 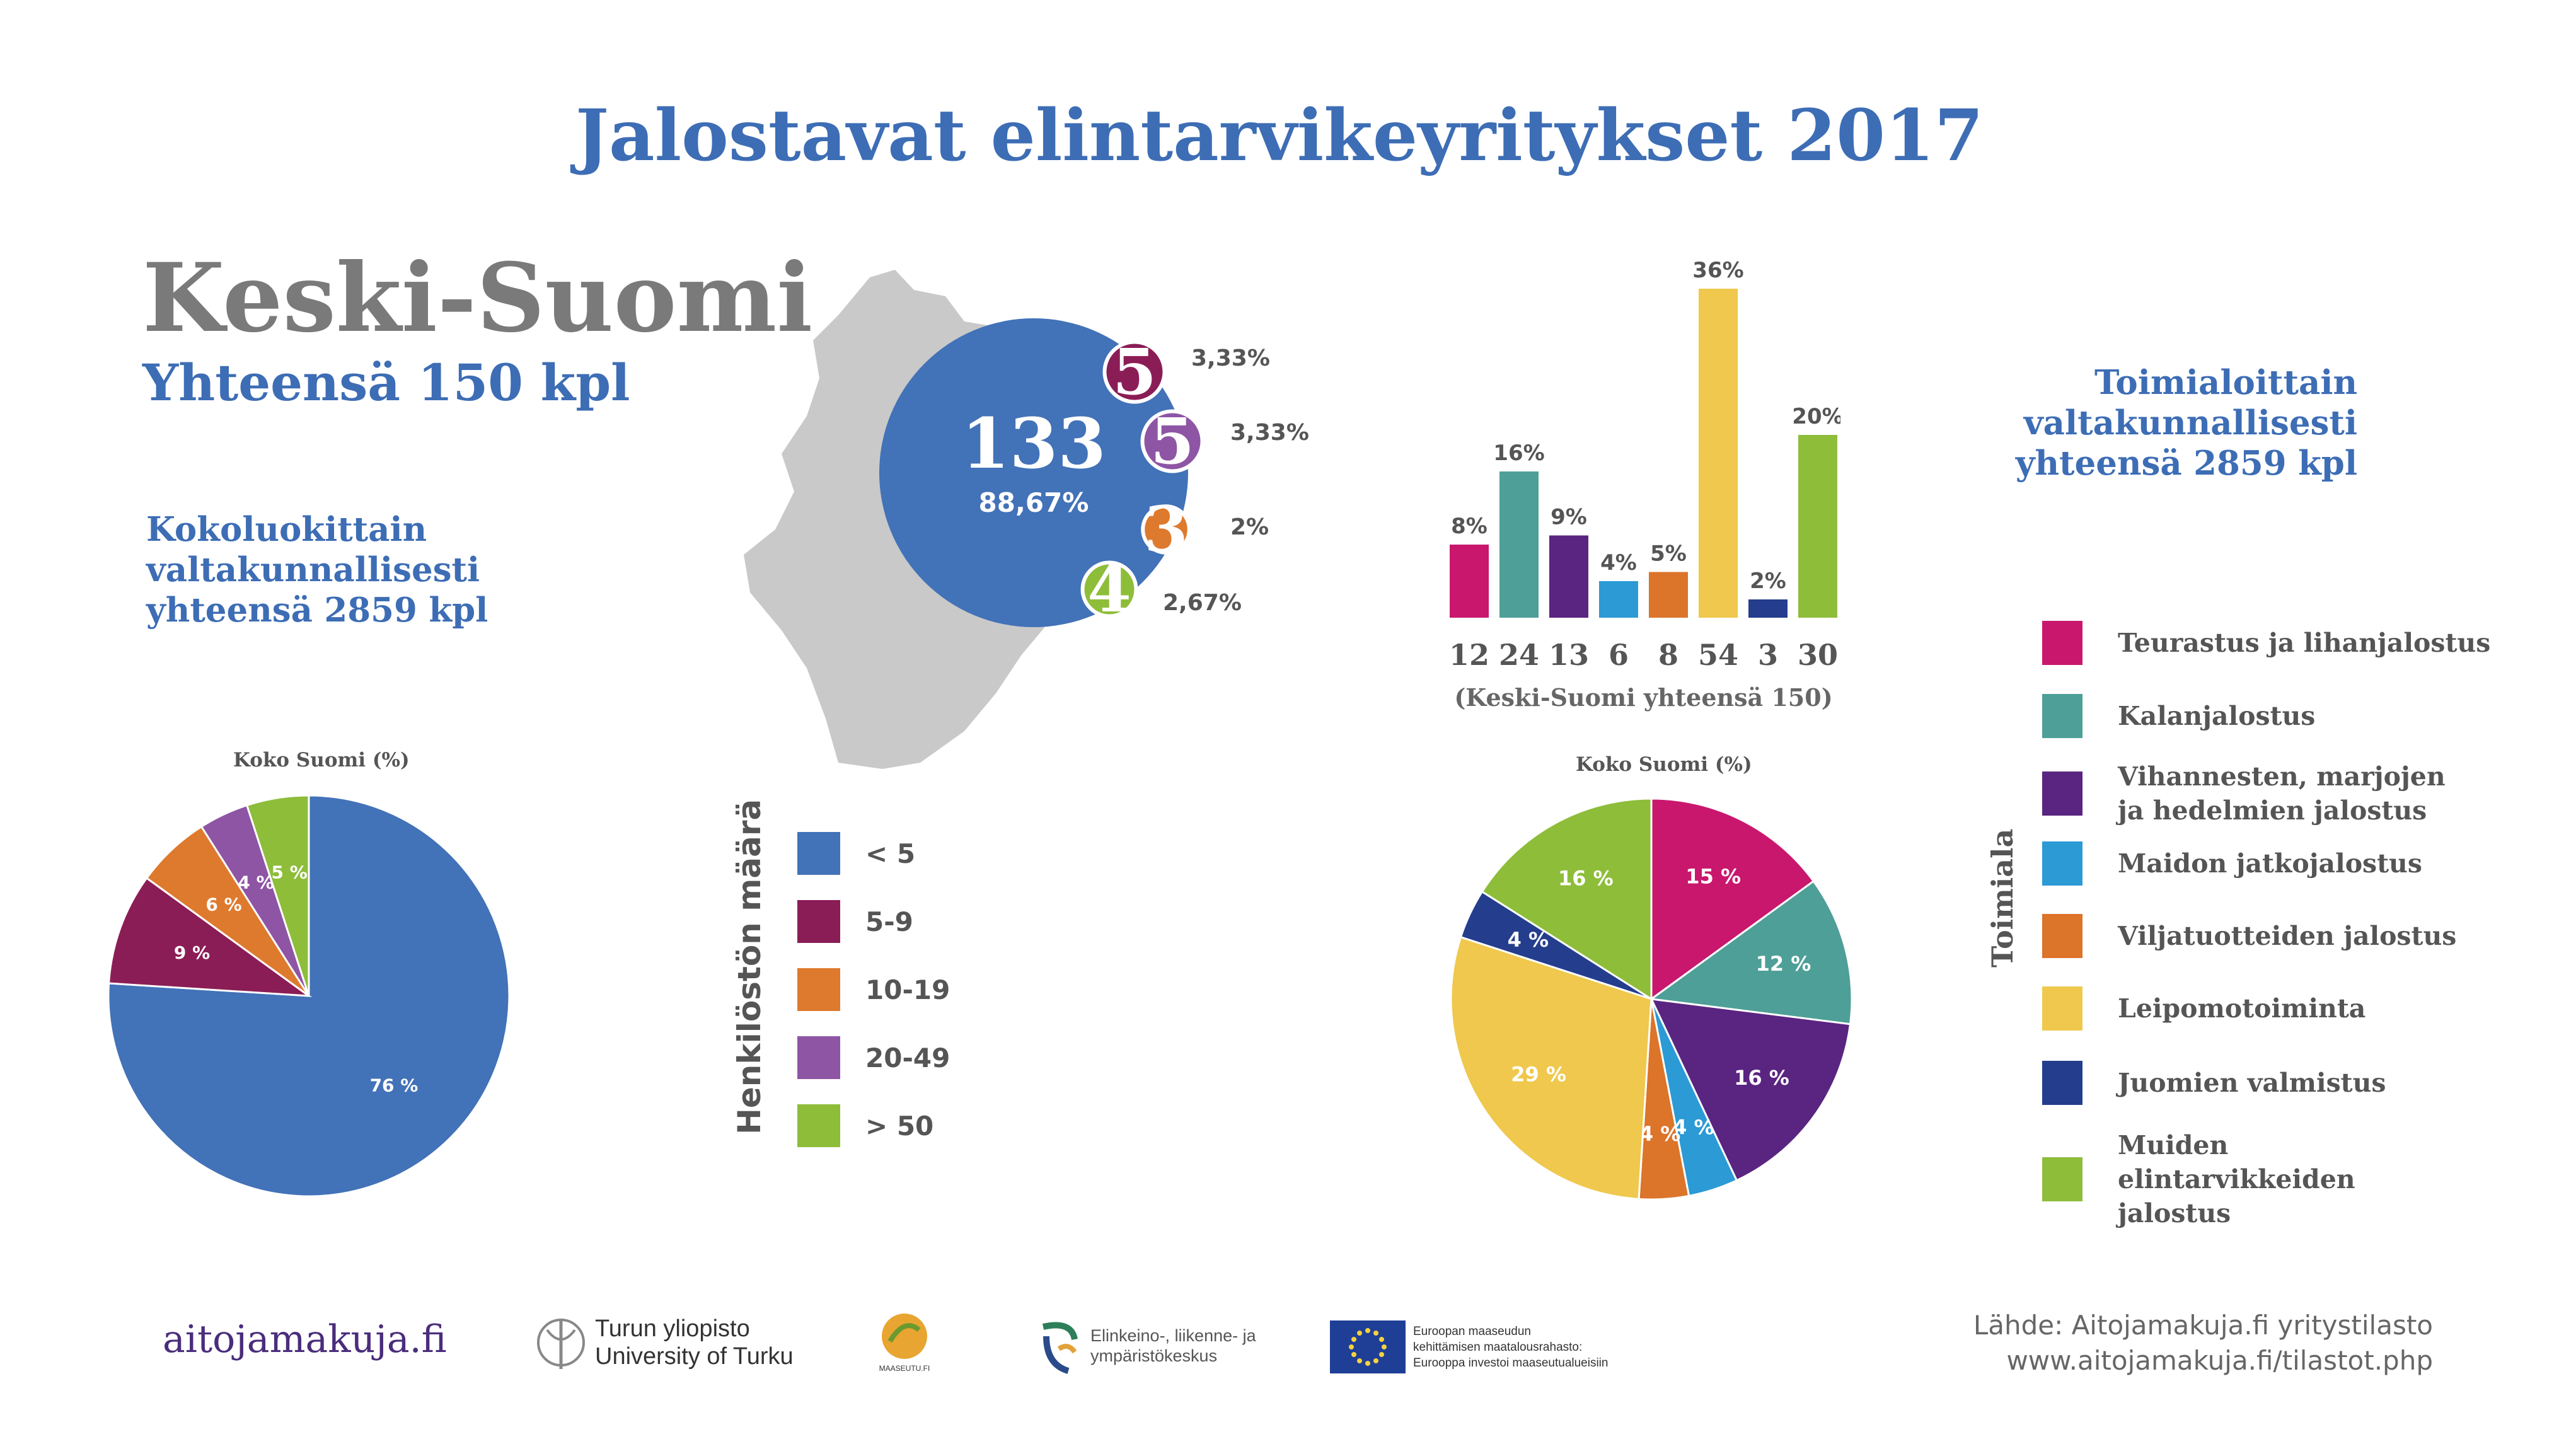 I want to click on ely-logo-line: ympäristökeskus, so click(x=1154, y=1355).